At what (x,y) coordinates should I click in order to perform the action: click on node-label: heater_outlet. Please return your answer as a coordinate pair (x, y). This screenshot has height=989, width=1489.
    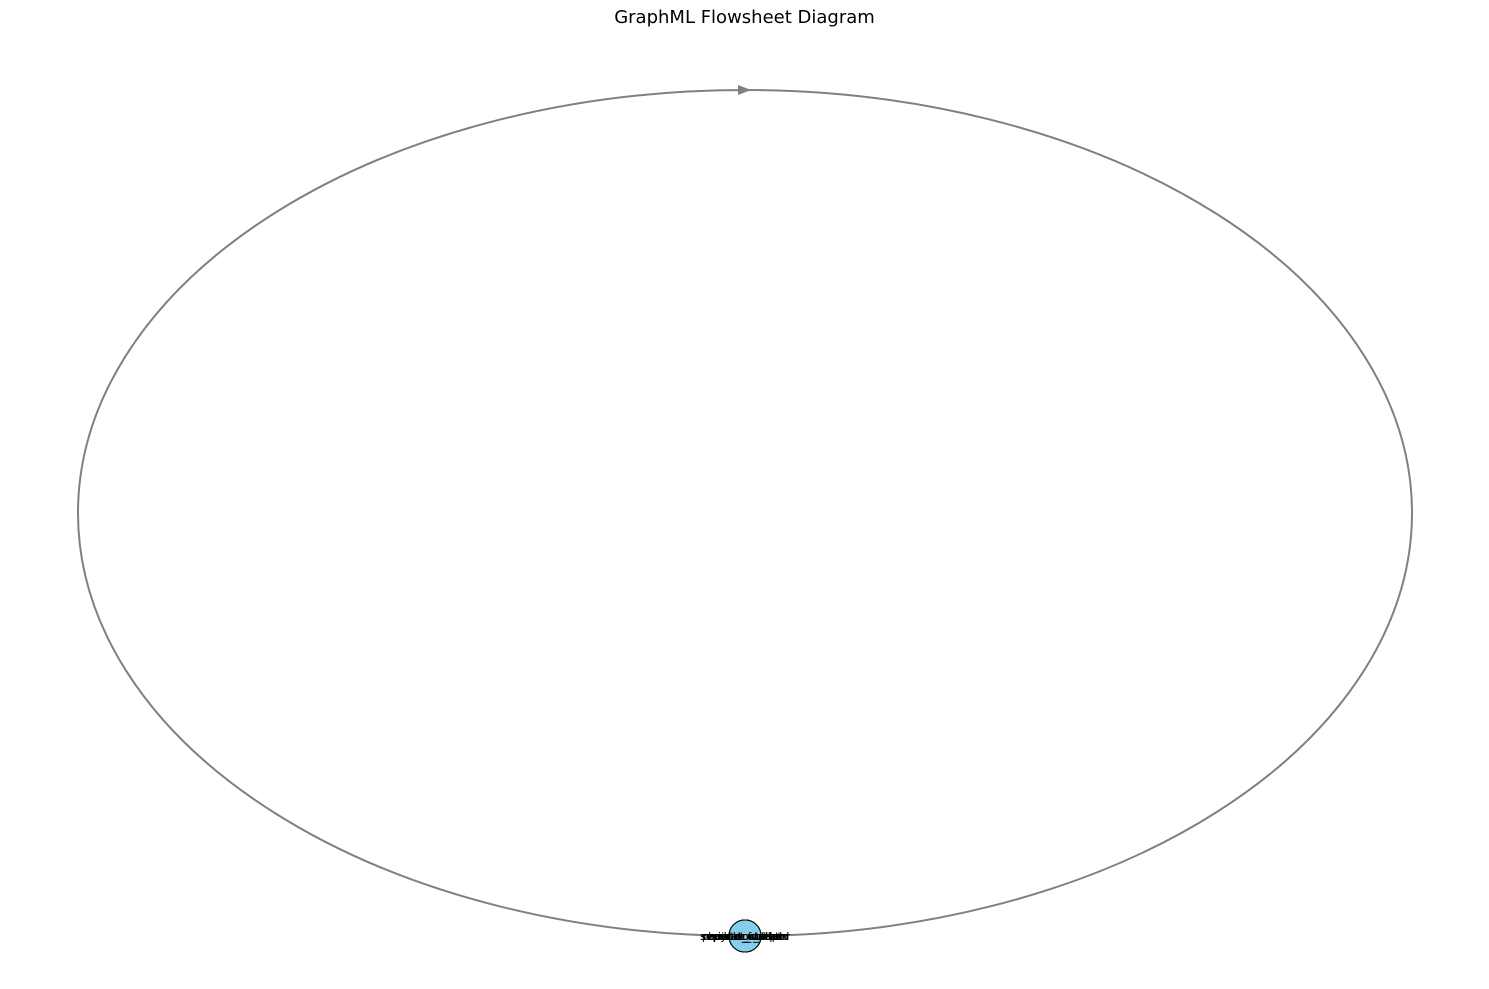
    Looking at the image, I should click on (745, 936).